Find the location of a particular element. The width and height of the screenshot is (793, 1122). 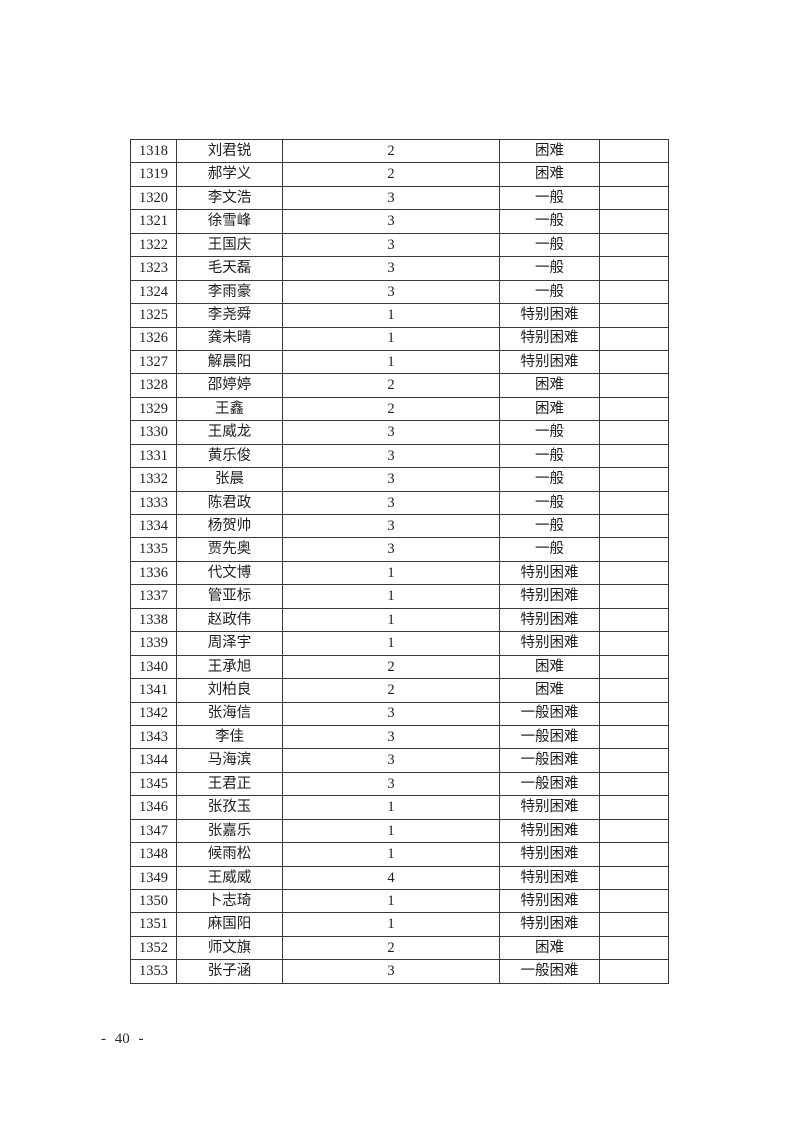

cell-id: 1332 is located at coordinates (153, 479).